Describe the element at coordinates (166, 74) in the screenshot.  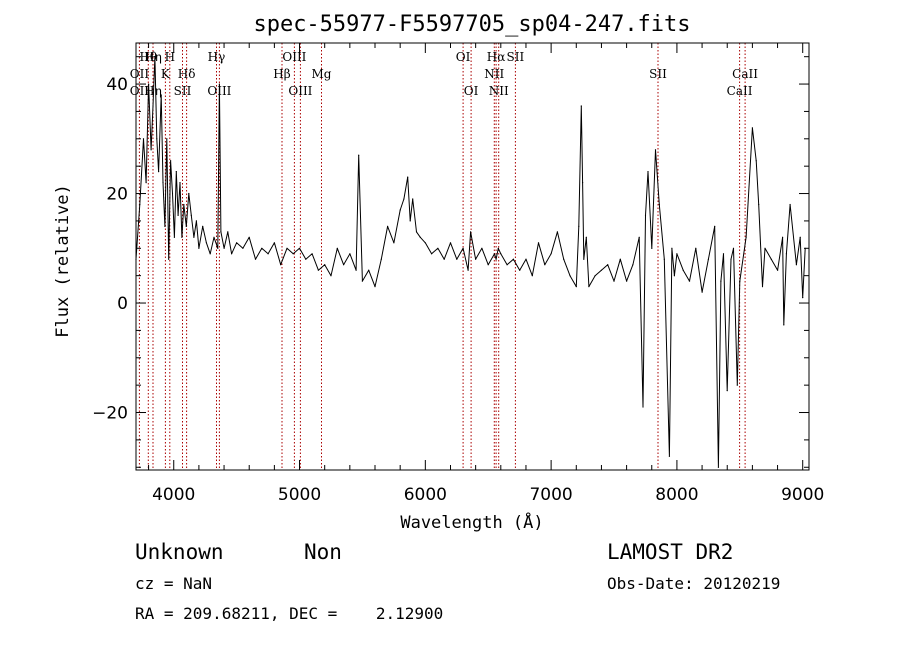
I see `line-label-5: K` at that location.